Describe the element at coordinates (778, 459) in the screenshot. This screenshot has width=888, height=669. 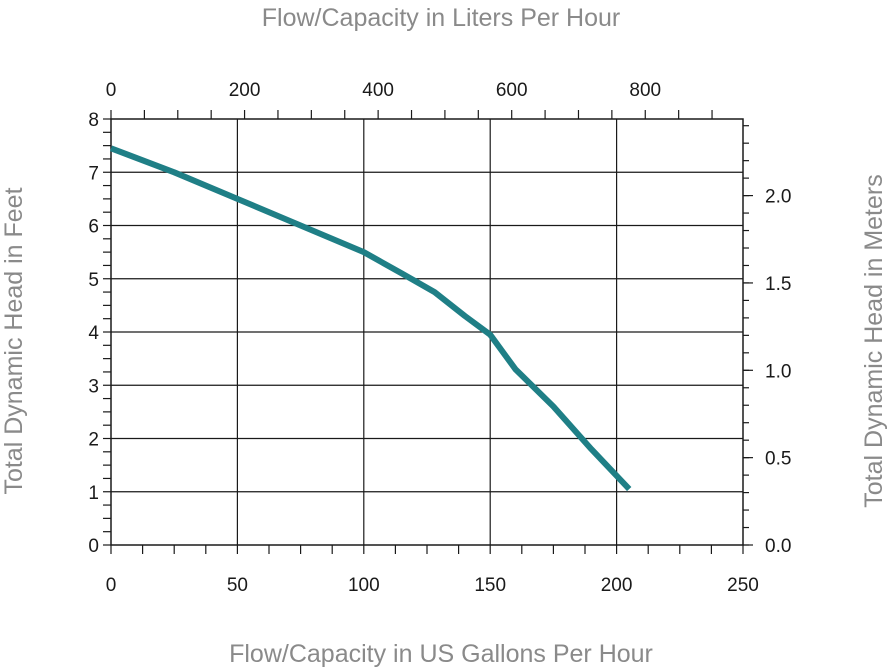
I see `y-right-tick-label-1: 0.5` at that location.